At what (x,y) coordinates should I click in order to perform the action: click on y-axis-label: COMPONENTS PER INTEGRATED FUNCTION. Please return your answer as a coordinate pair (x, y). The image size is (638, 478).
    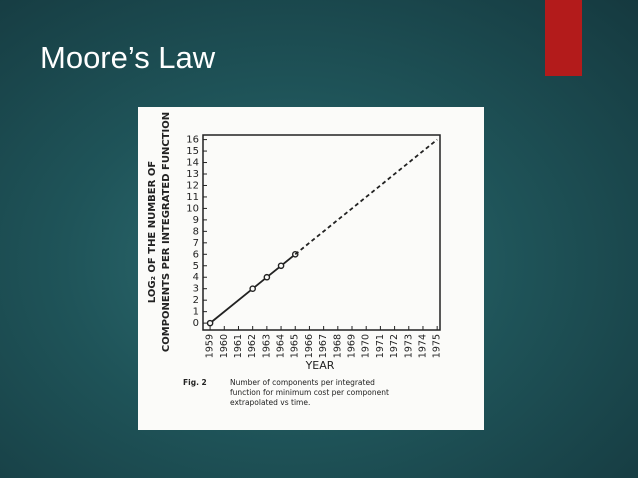
    Looking at the image, I should click on (166, 232).